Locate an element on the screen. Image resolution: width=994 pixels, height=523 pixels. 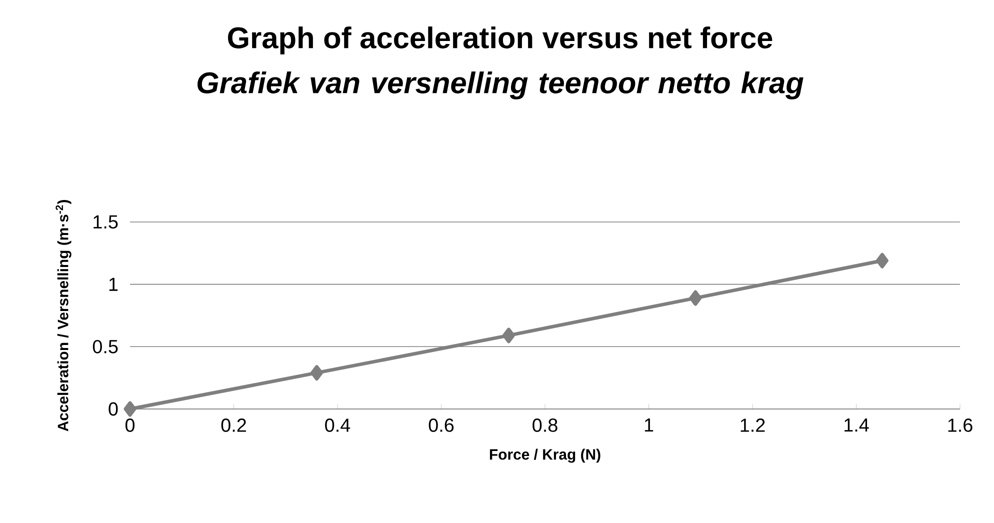
y-tick-label: 0 is located at coordinates (113, 409).